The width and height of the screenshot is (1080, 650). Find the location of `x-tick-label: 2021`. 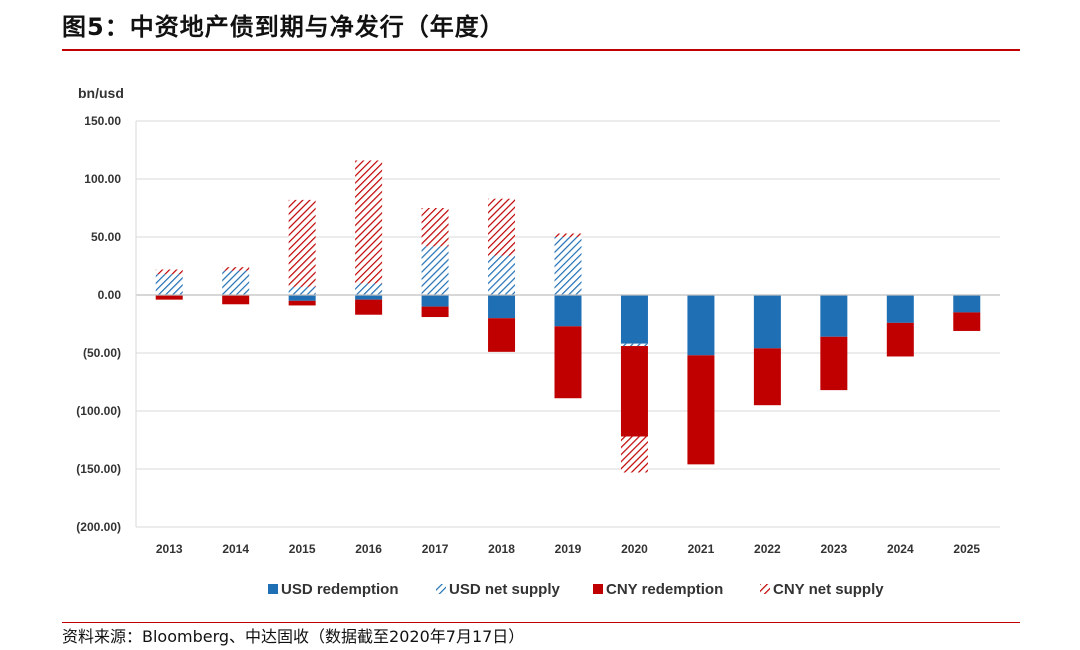

x-tick-label: 2021 is located at coordinates (701, 549).